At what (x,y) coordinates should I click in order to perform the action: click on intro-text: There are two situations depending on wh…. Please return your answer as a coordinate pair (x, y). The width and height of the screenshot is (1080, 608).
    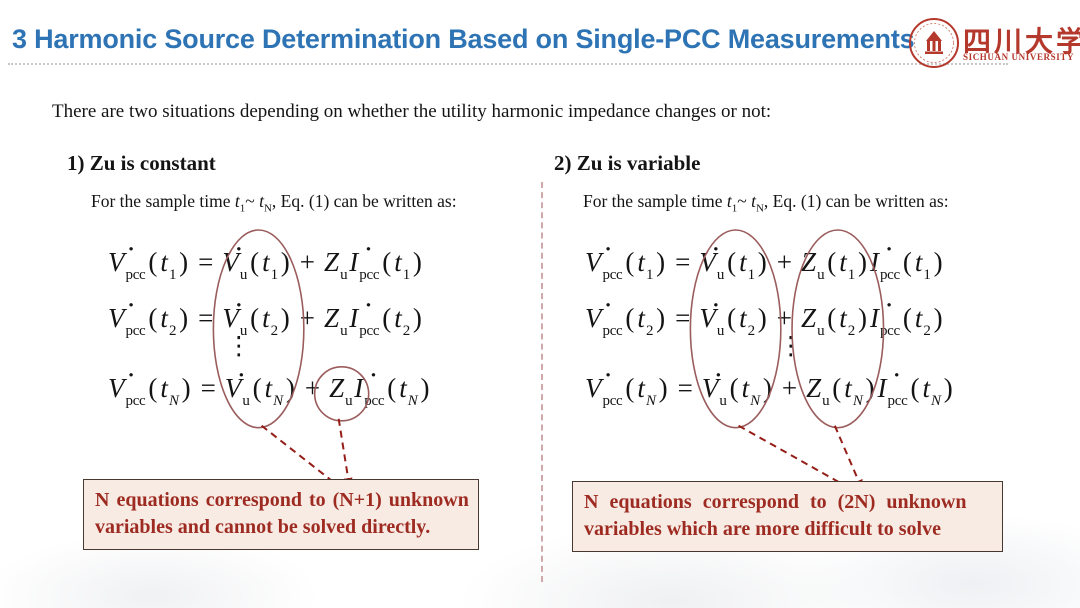
    Looking at the image, I should click on (412, 111).